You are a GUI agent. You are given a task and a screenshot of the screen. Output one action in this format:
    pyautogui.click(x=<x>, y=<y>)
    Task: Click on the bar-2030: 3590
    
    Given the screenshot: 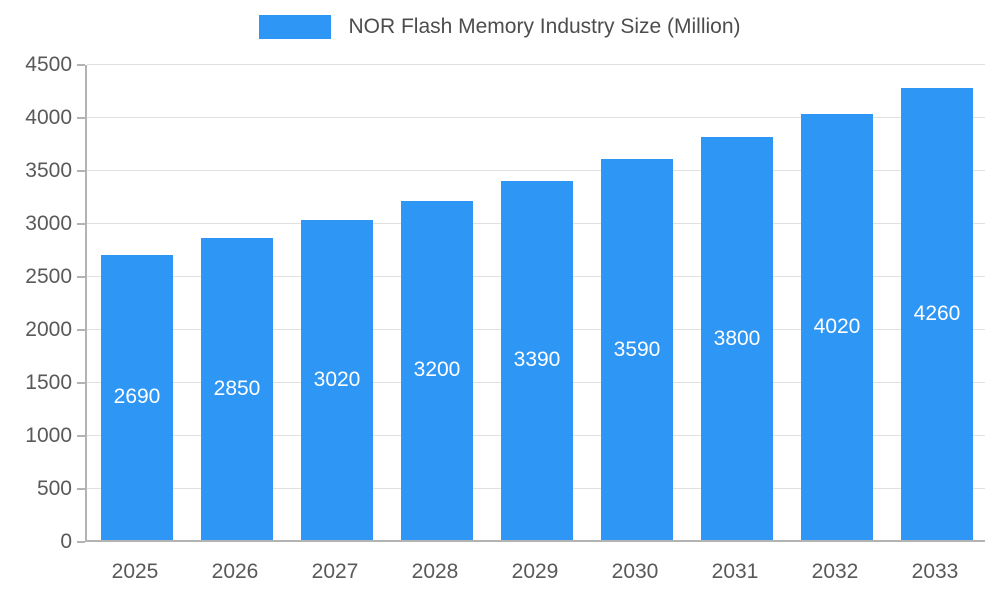 What is the action you would take?
    pyautogui.click(x=637, y=349)
    